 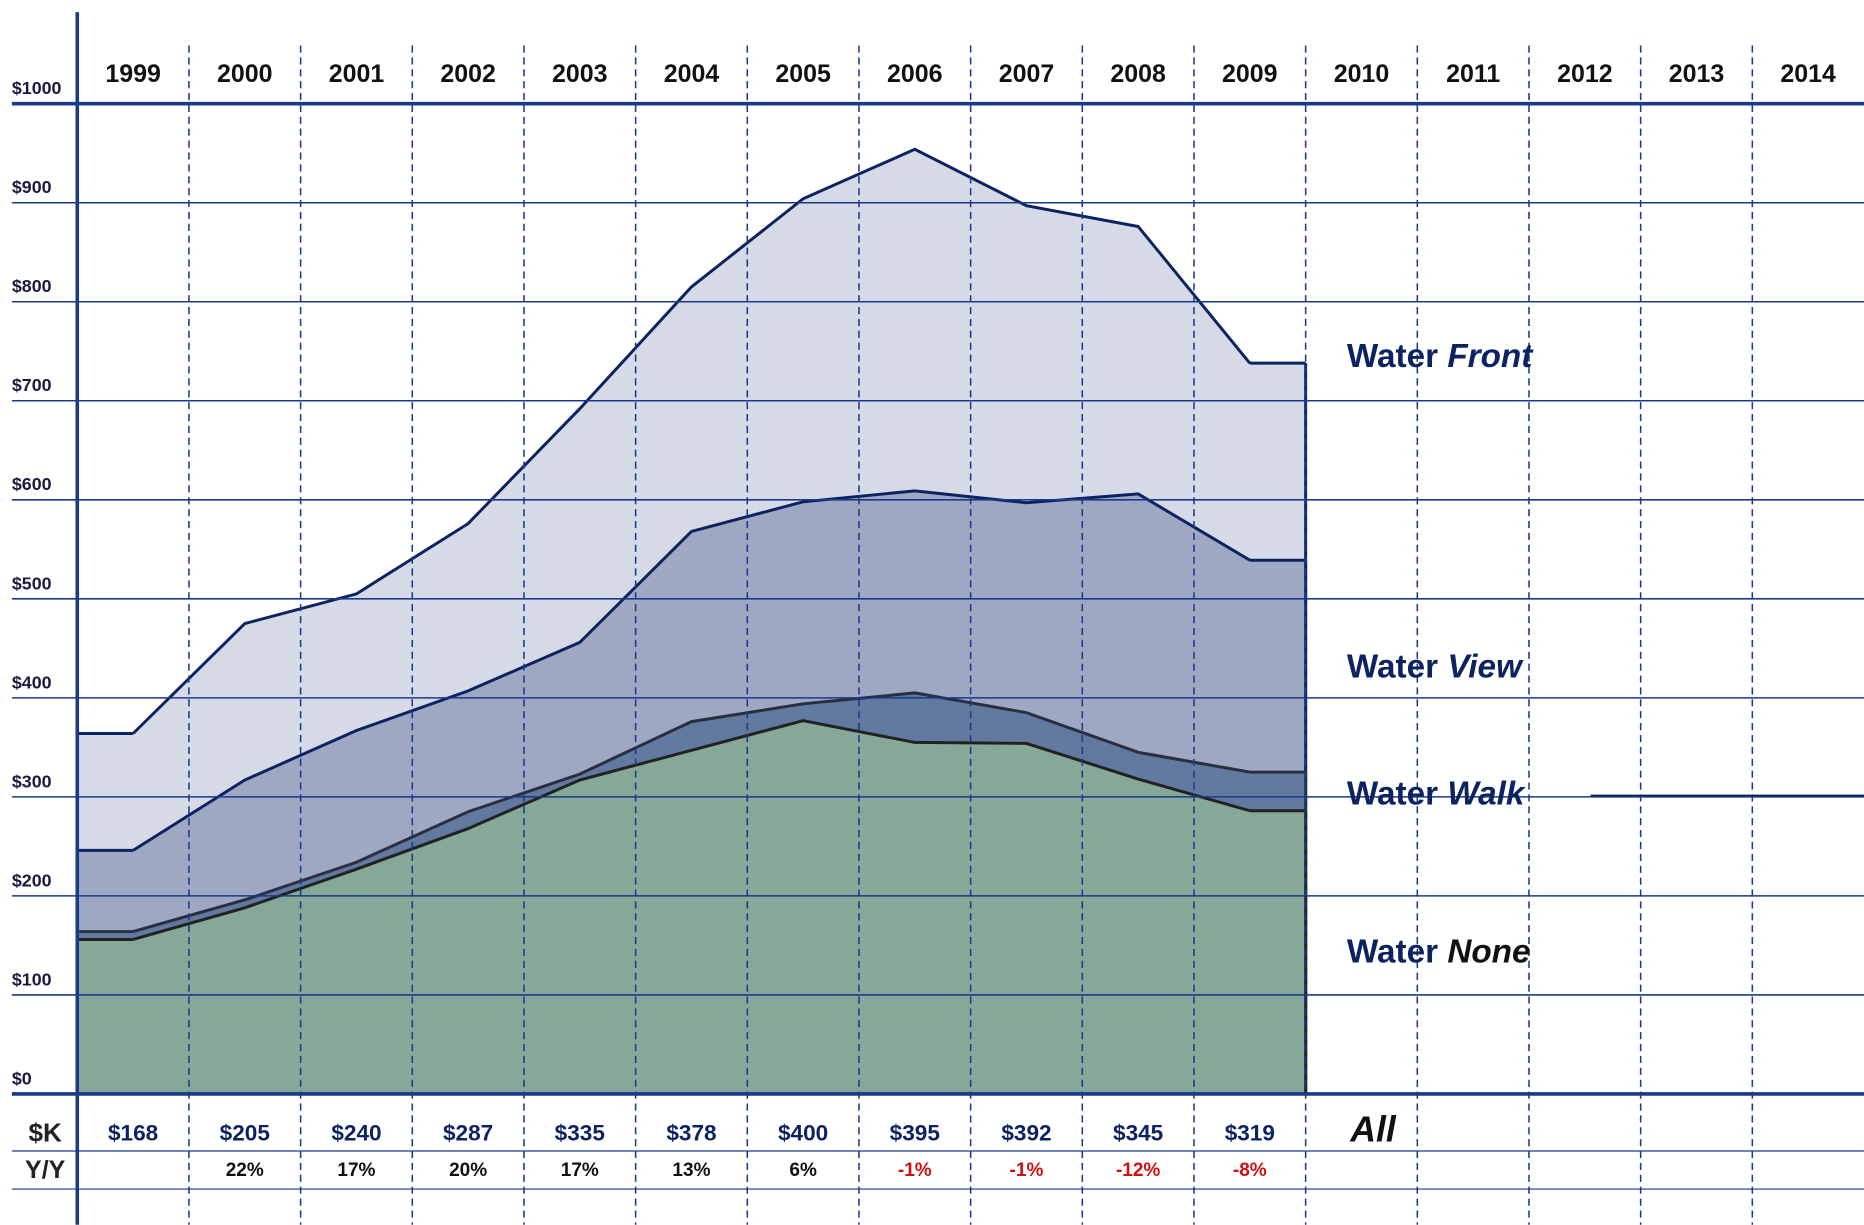 What do you see at coordinates (32, 583) in the screenshot?
I see `y-tick-label: $500` at bounding box center [32, 583].